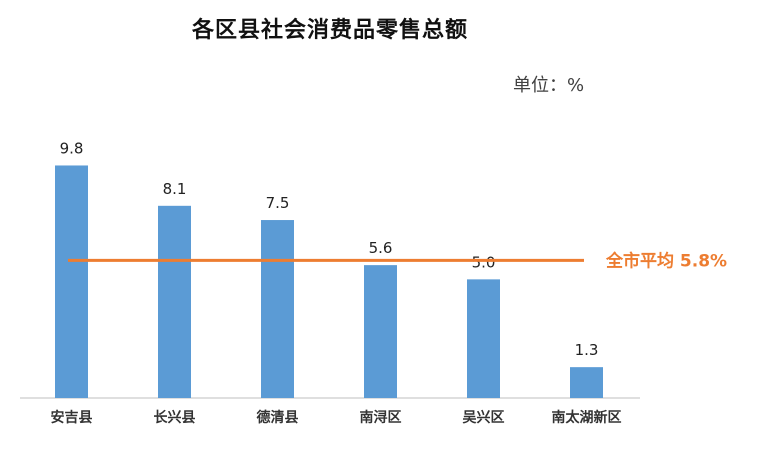 Image resolution: width=768 pixels, height=454 pixels. Describe the element at coordinates (549, 85) in the screenshot. I see `unit-label: 单位：%` at that location.